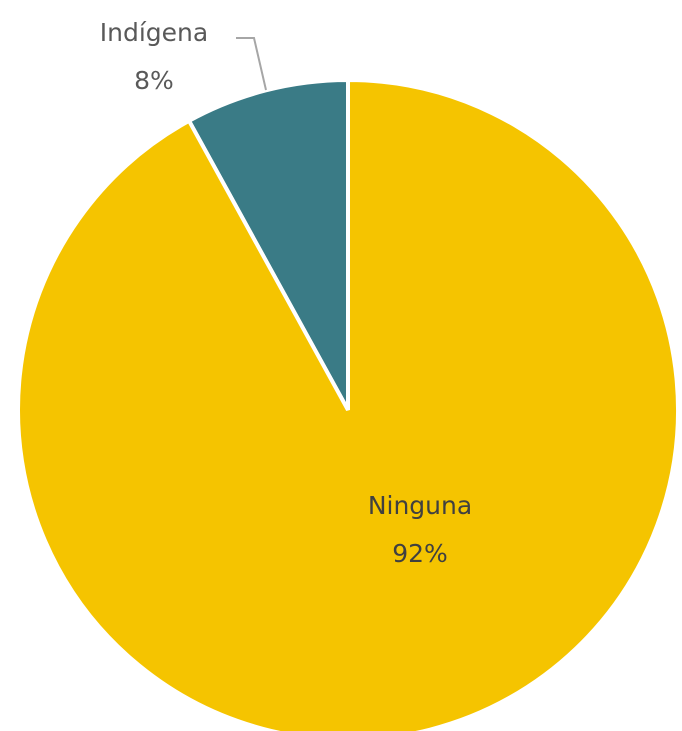  What do you see at coordinates (420, 553) in the screenshot?
I see `label-ninguna-percent: 92%` at bounding box center [420, 553].